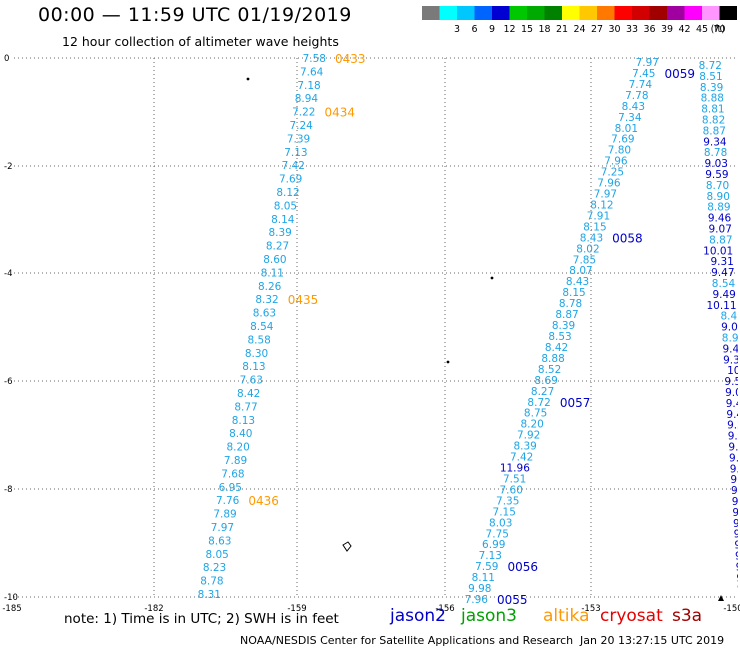 The height and width of the screenshot is (650, 740). What do you see at coordinates (722, 273) in the screenshot?
I see `wave-height-value: 9.47` at bounding box center [722, 273].